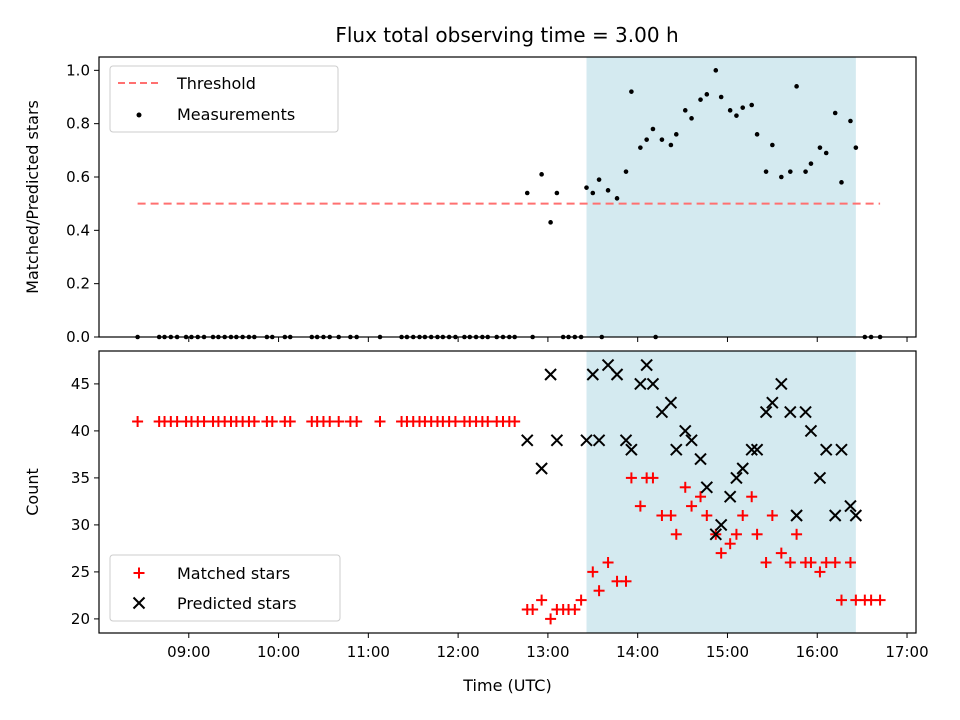  Describe the element at coordinates (80, 525) in the screenshot. I see `y-tick-label: 30` at that location.